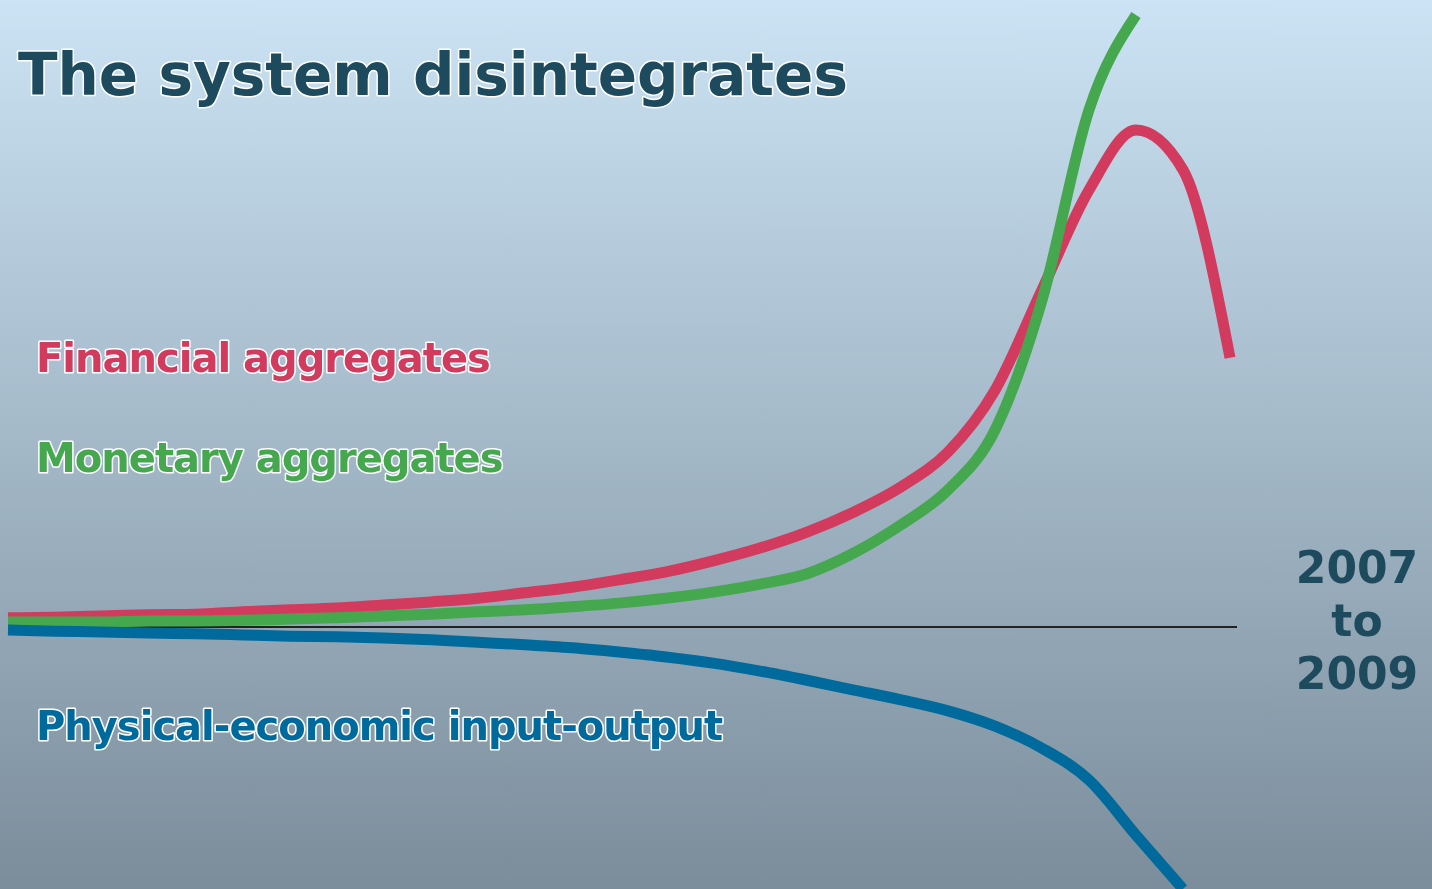 This screenshot has width=1432, height=889. I want to click on series-label: Physical-economic input-output, so click(379, 726).